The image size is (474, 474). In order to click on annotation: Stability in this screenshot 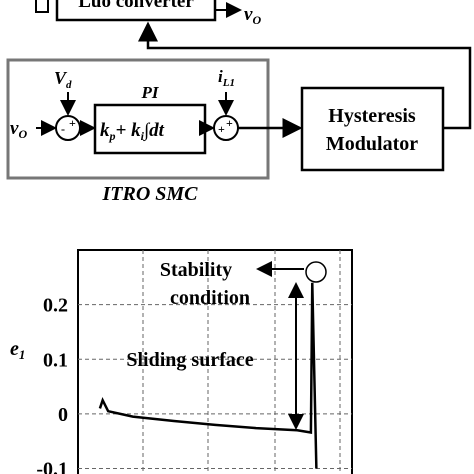, I will do `click(196, 270)`.